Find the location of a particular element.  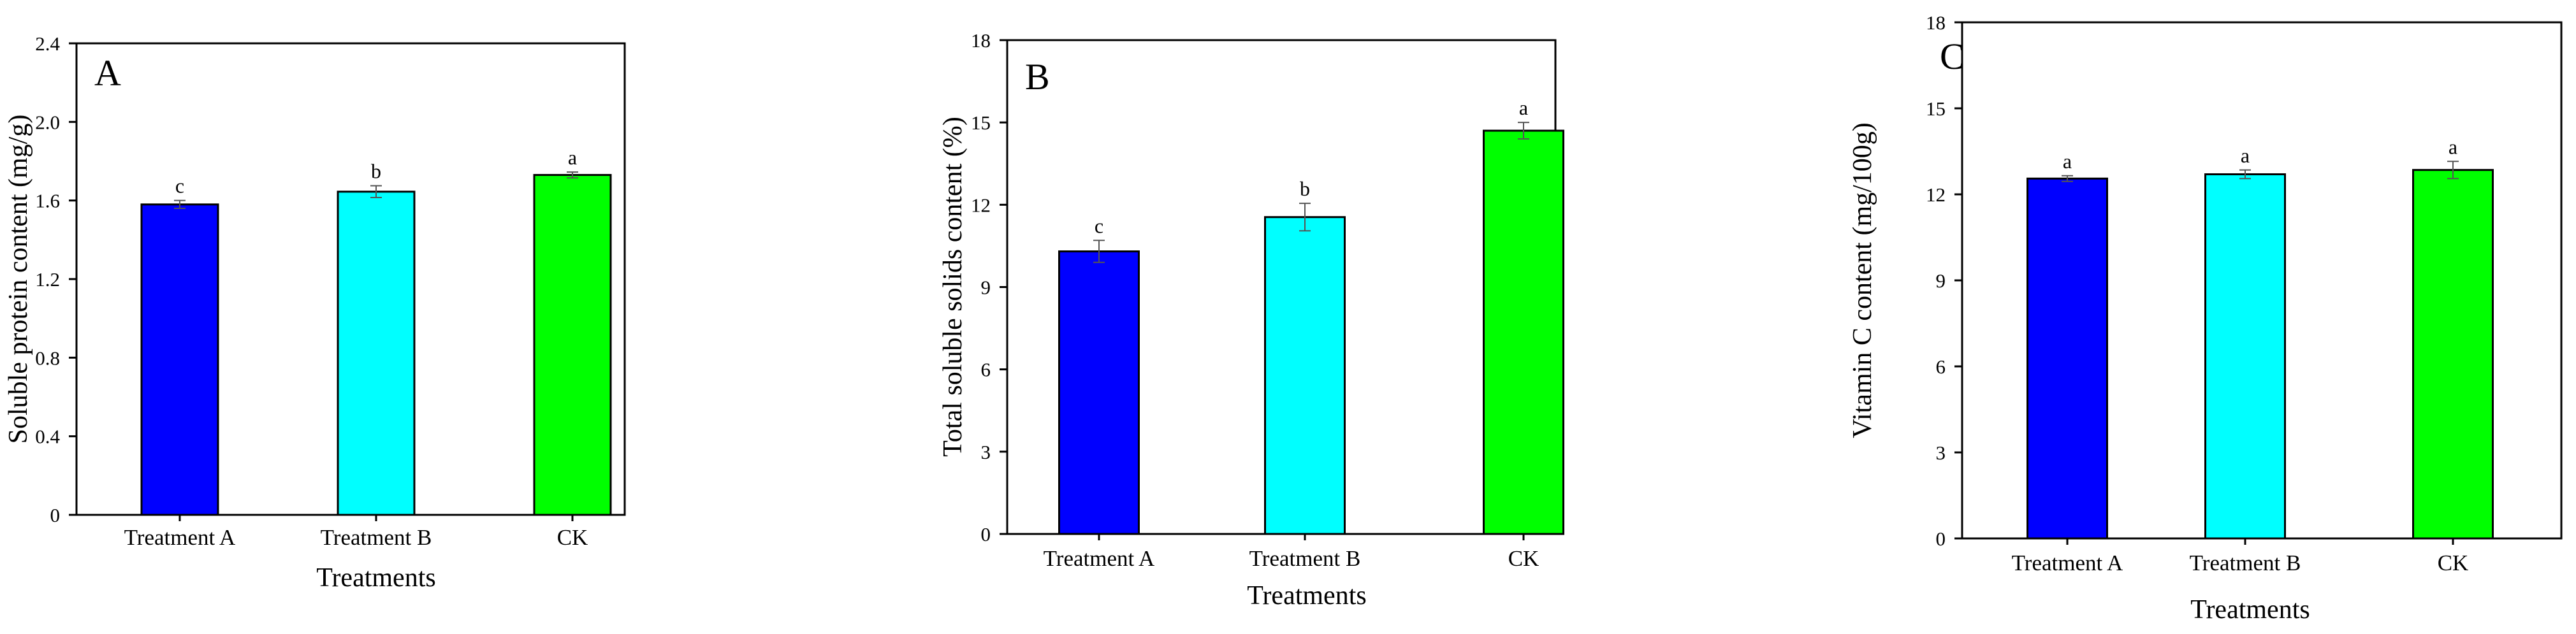

panel-c-y-tick-label: 9 is located at coordinates (1941, 281).